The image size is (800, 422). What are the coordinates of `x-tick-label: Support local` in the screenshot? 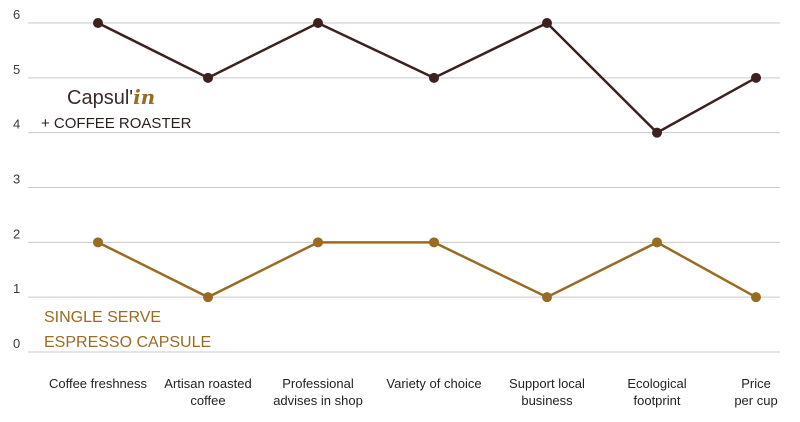 It's located at (547, 383).